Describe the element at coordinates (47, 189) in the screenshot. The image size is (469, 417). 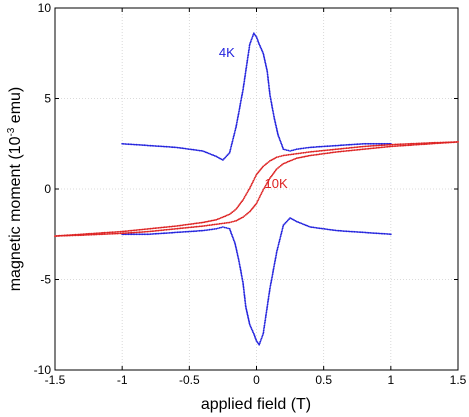
I see `y-tick-label: 0` at that location.